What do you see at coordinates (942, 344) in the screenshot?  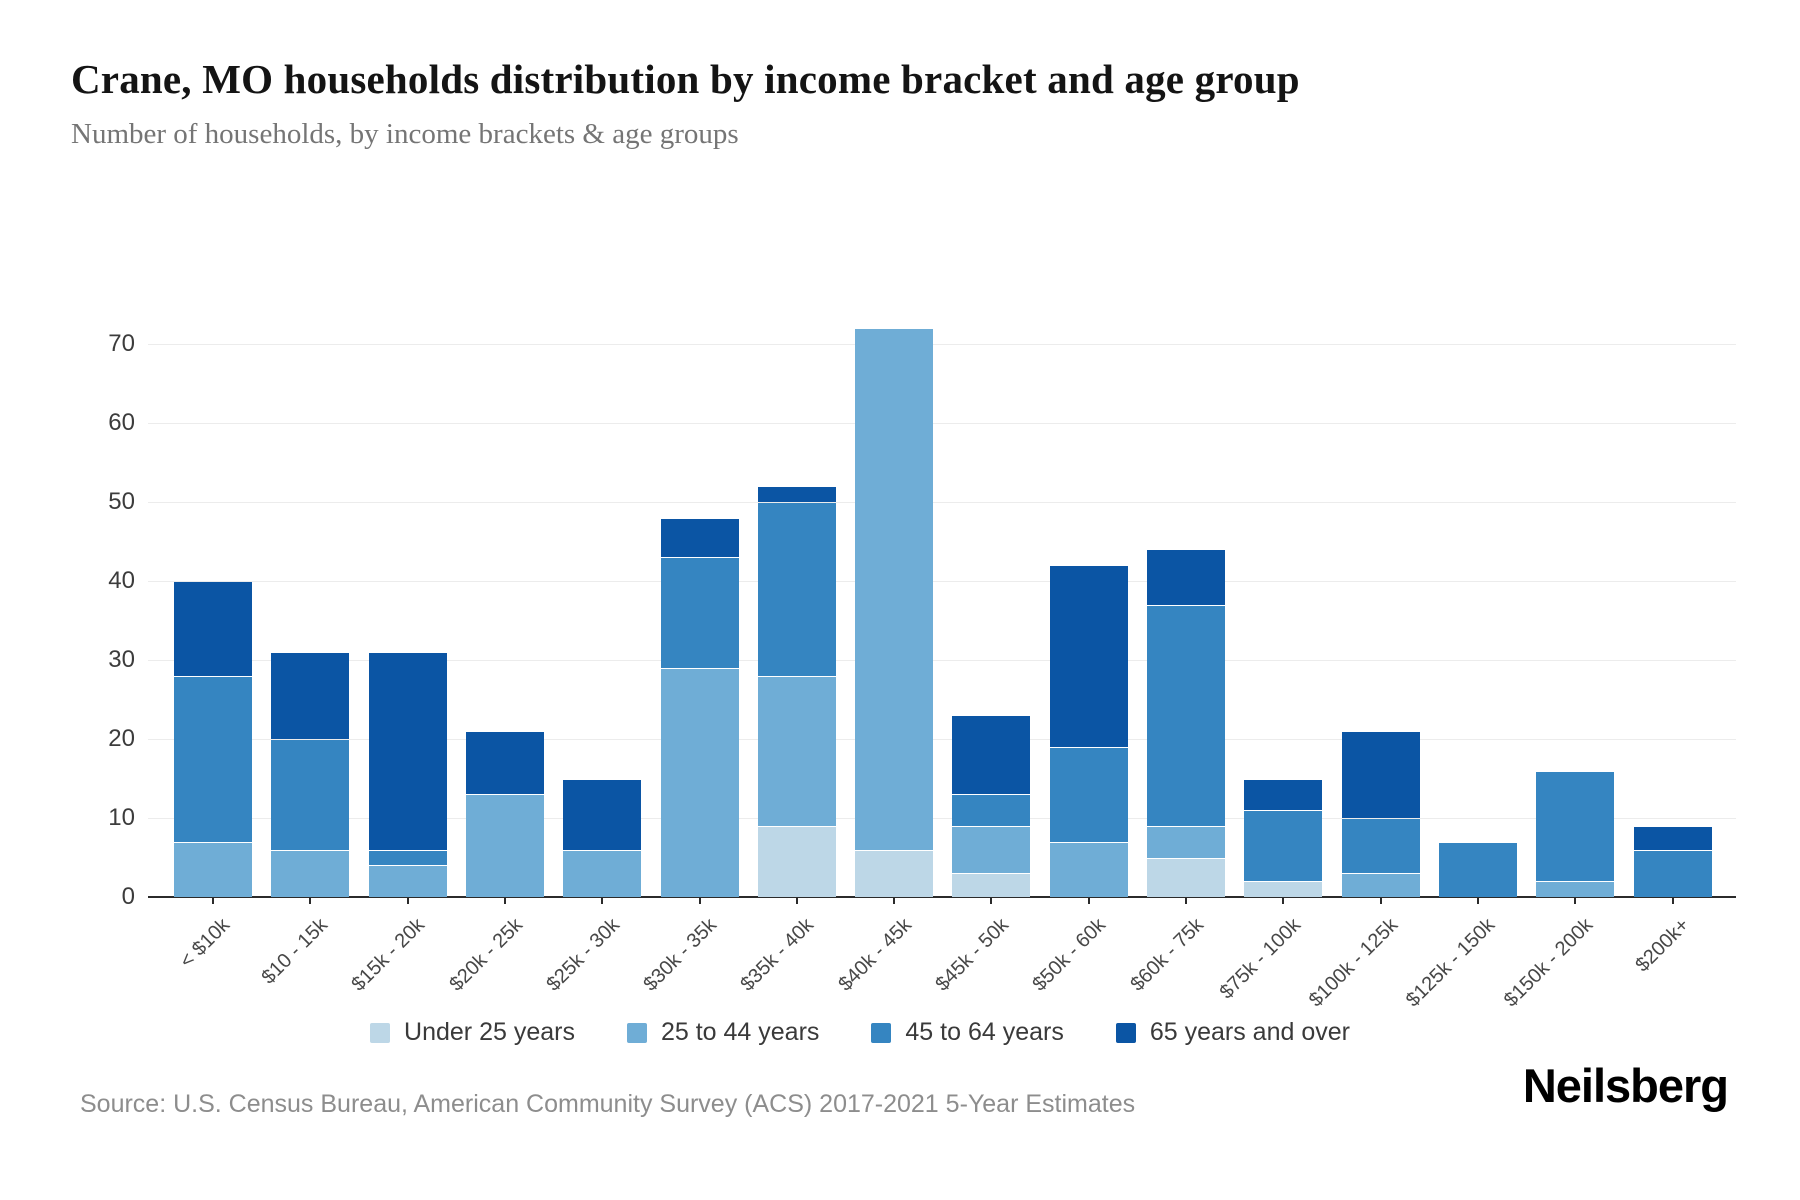 I see `gridline-y70` at bounding box center [942, 344].